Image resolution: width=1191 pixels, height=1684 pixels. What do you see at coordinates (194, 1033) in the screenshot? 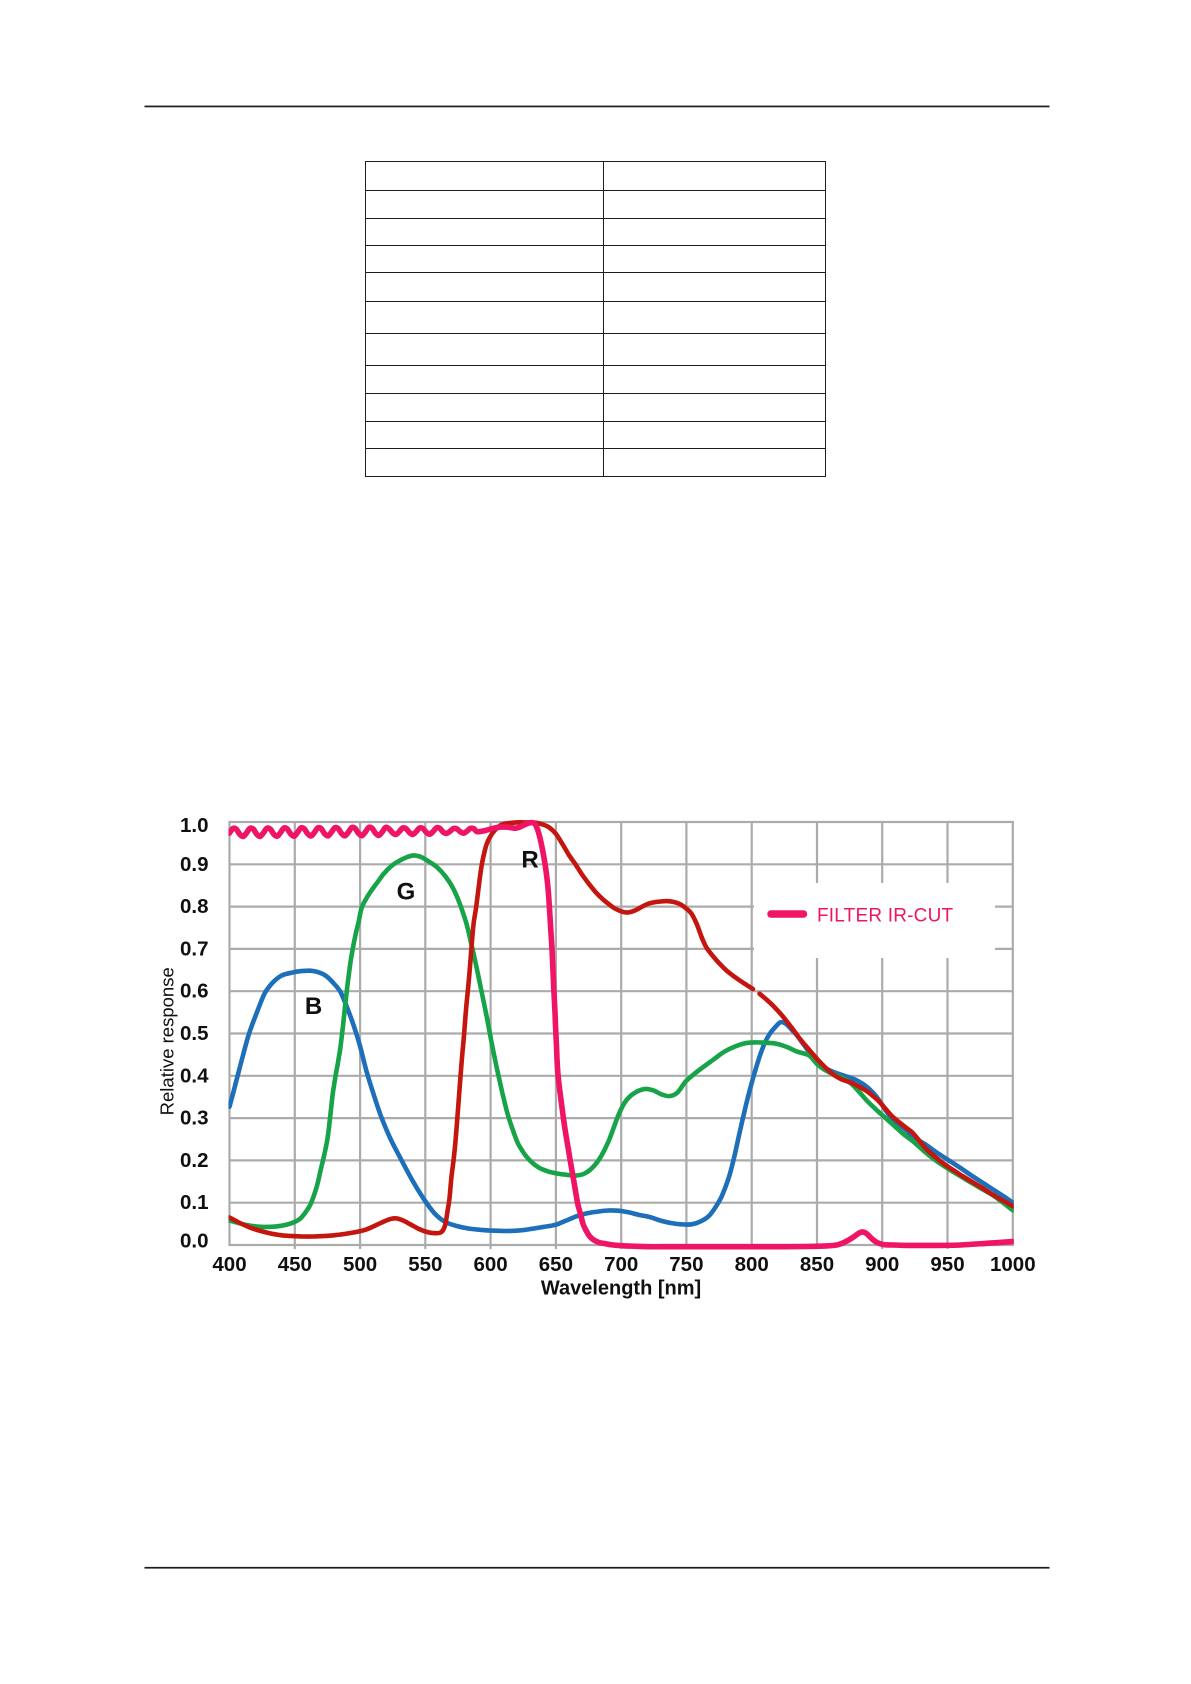
I see `svg-text: 0.5` at bounding box center [194, 1033].